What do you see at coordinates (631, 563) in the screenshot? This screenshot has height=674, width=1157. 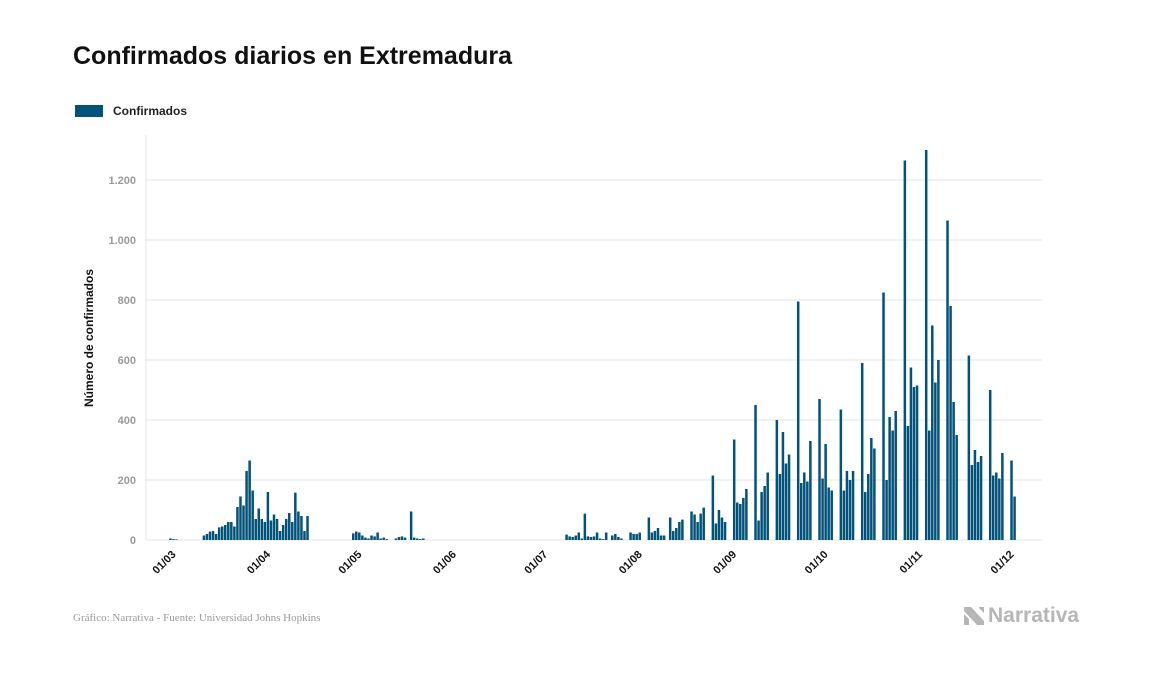 I see `x-tick-label: 01/08` at bounding box center [631, 563].